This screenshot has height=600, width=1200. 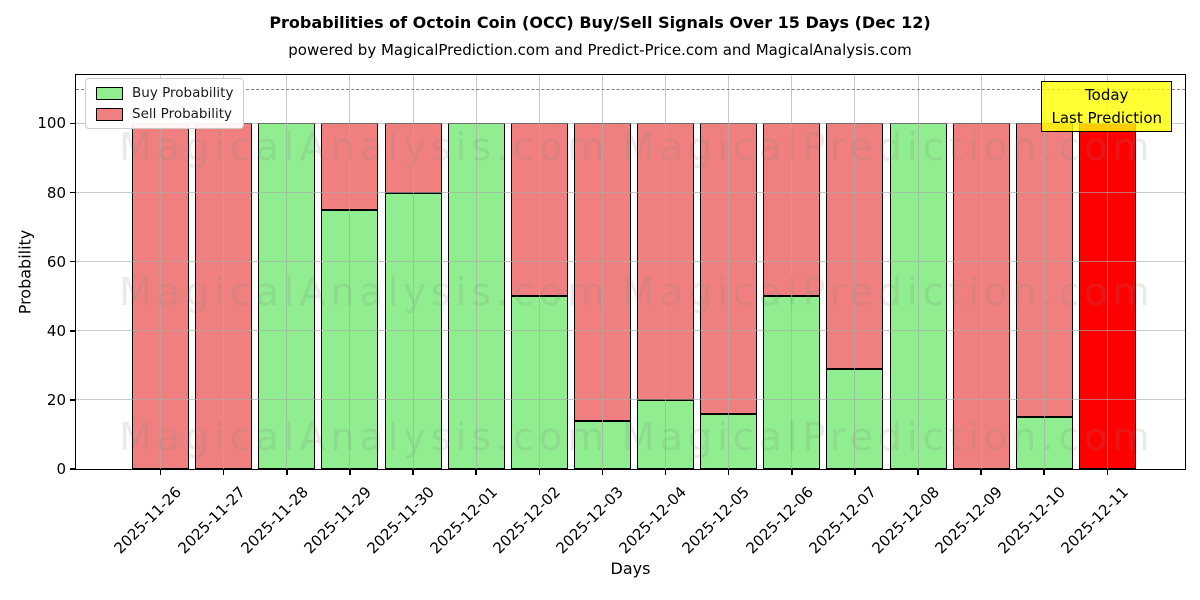 What do you see at coordinates (463, 520) in the screenshot?
I see `x-tick-label: 2025-12-01` at bounding box center [463, 520].